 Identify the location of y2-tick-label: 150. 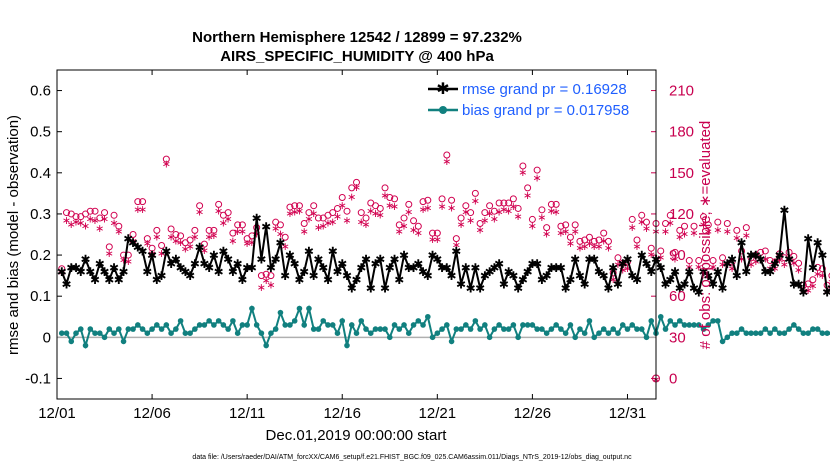
(681, 173).